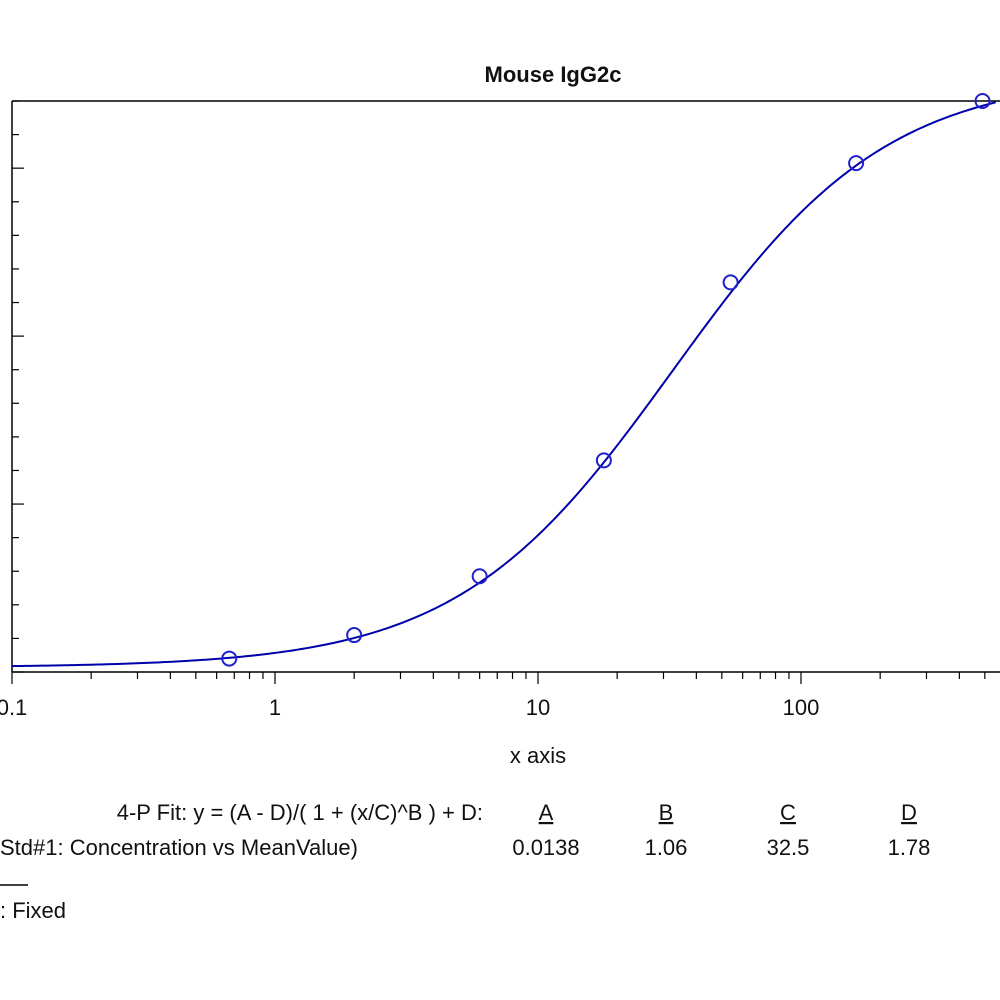 This screenshot has height=1000, width=1000. What do you see at coordinates (275, 707) in the screenshot?
I see `x-tick-label: 1` at bounding box center [275, 707].